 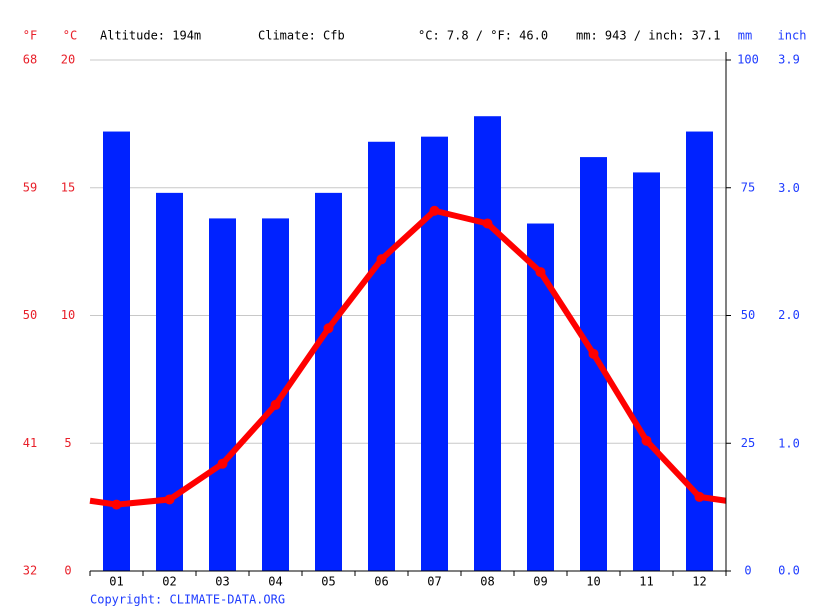 I want to click on fahrenheit-tick-label: 50, so click(x=30, y=315).